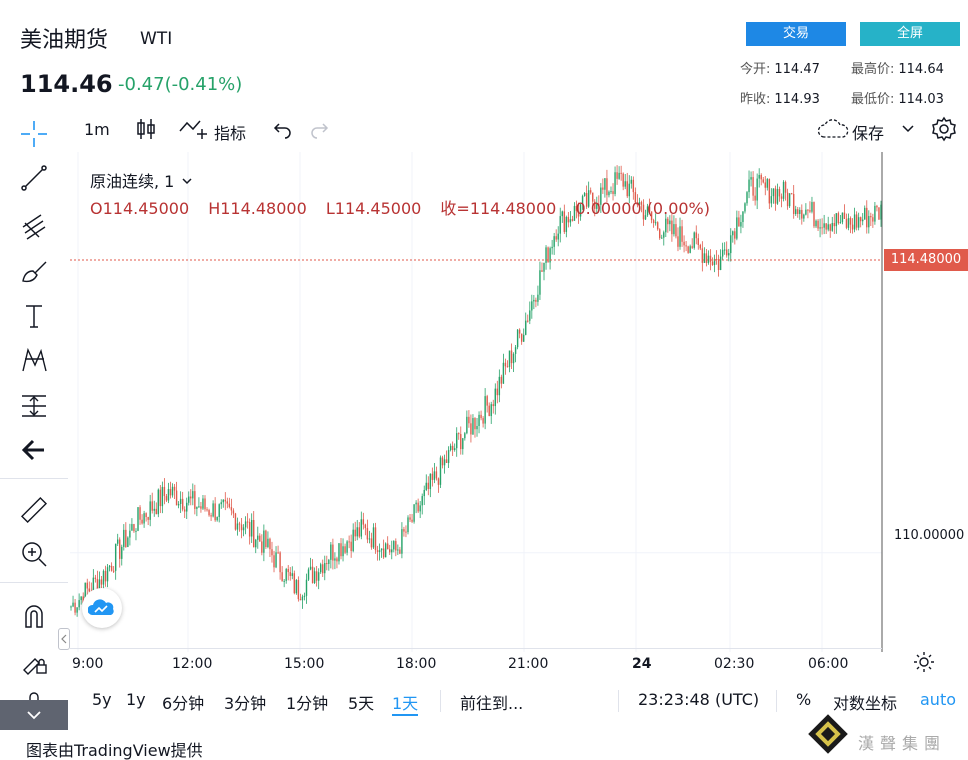 The height and width of the screenshot is (760, 968). What do you see at coordinates (34, 554) in the screenshot?
I see `zoom-in-icon` at bounding box center [34, 554].